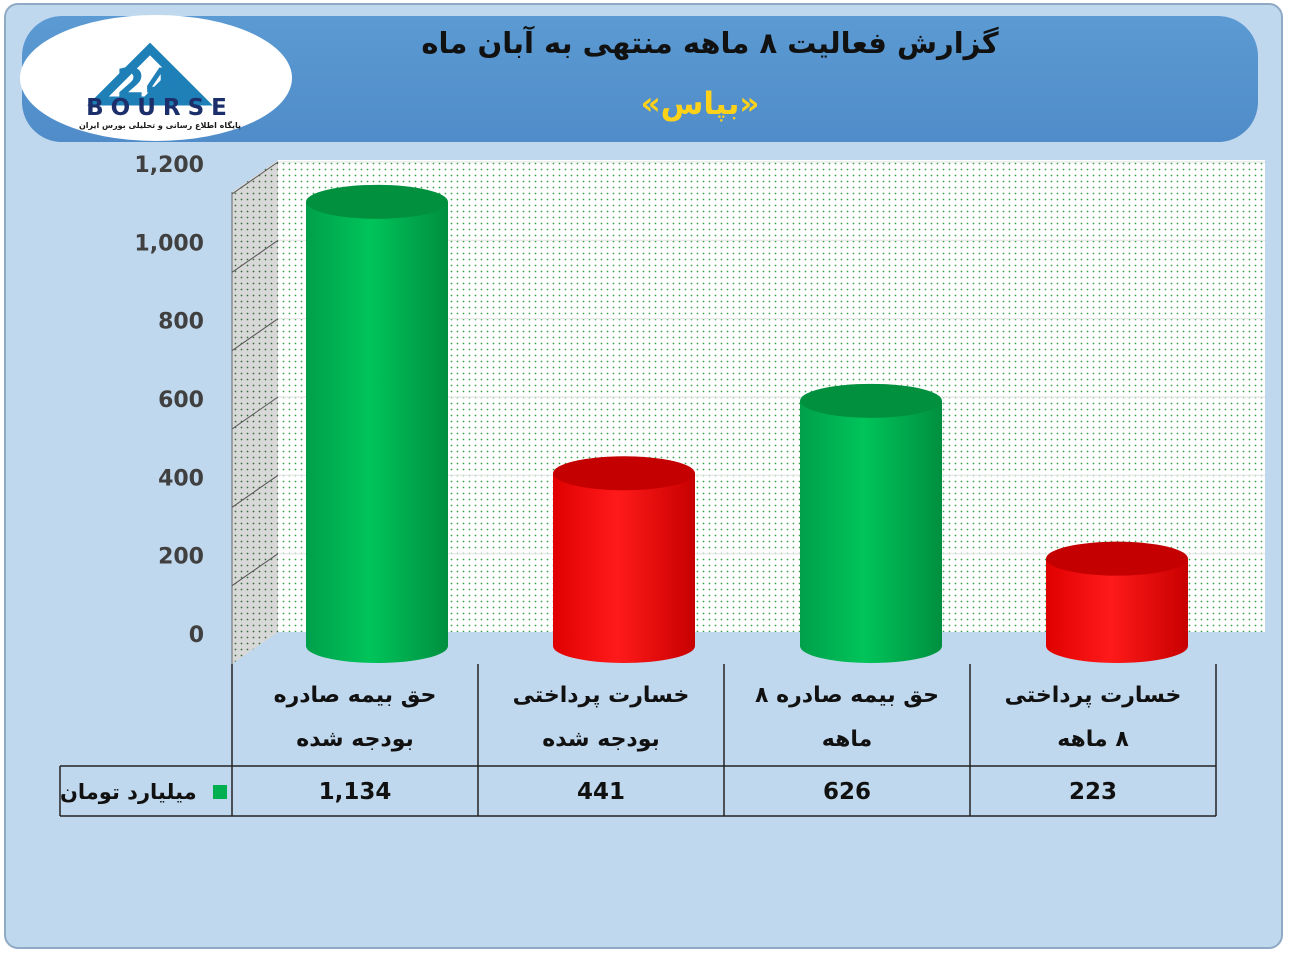 The height and width of the screenshot is (955, 1289). What do you see at coordinates (601, 717) in the screenshot?
I see `x-category-label: خسارت پرداختی بودجه شده` at bounding box center [601, 717].